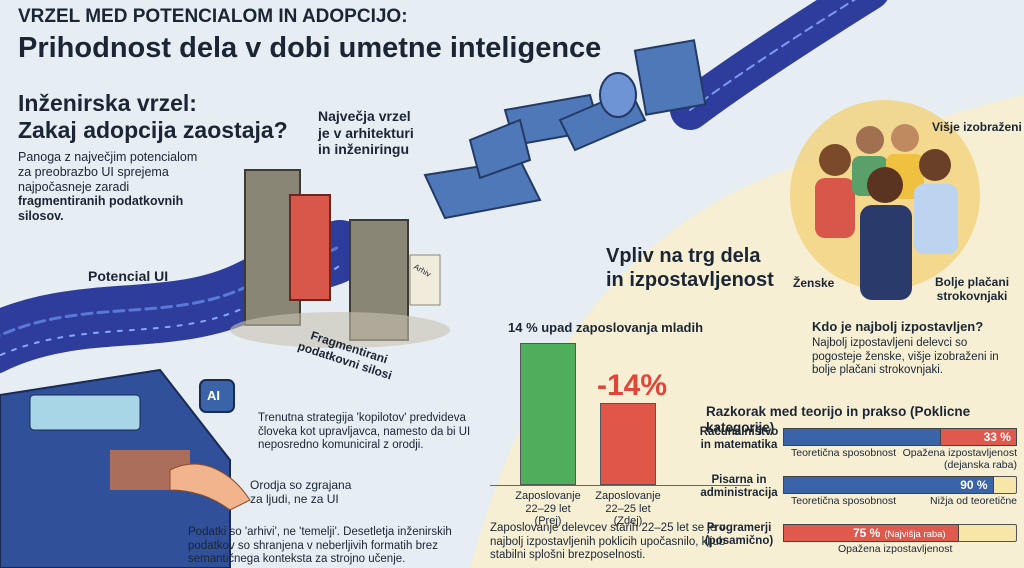 The image size is (1024, 568). I want to click on row-label: Programerji (posamično), so click(739, 535).